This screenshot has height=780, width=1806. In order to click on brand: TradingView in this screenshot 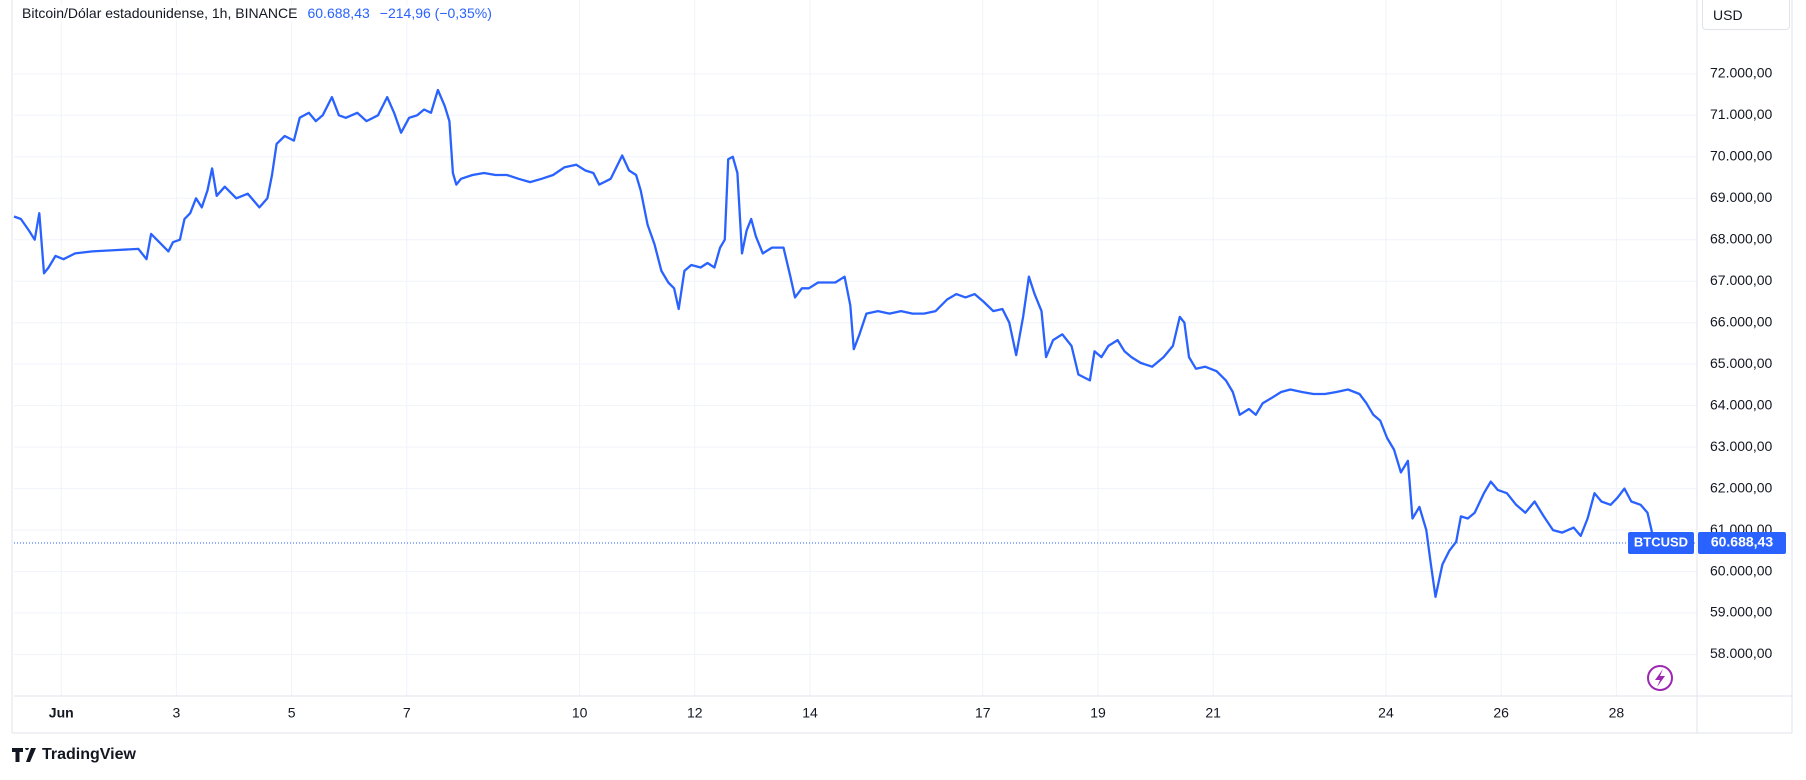, I will do `click(74, 755)`.